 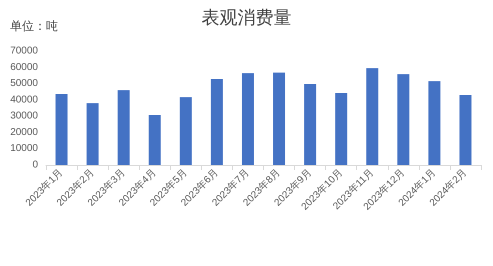 I want to click on y-tick-label: 70000, so click(x=24, y=51).